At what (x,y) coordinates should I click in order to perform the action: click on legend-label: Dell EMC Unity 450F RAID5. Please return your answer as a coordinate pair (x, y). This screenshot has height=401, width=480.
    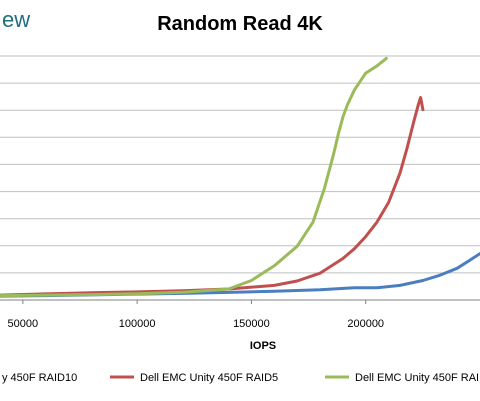
    Looking at the image, I should click on (209, 378).